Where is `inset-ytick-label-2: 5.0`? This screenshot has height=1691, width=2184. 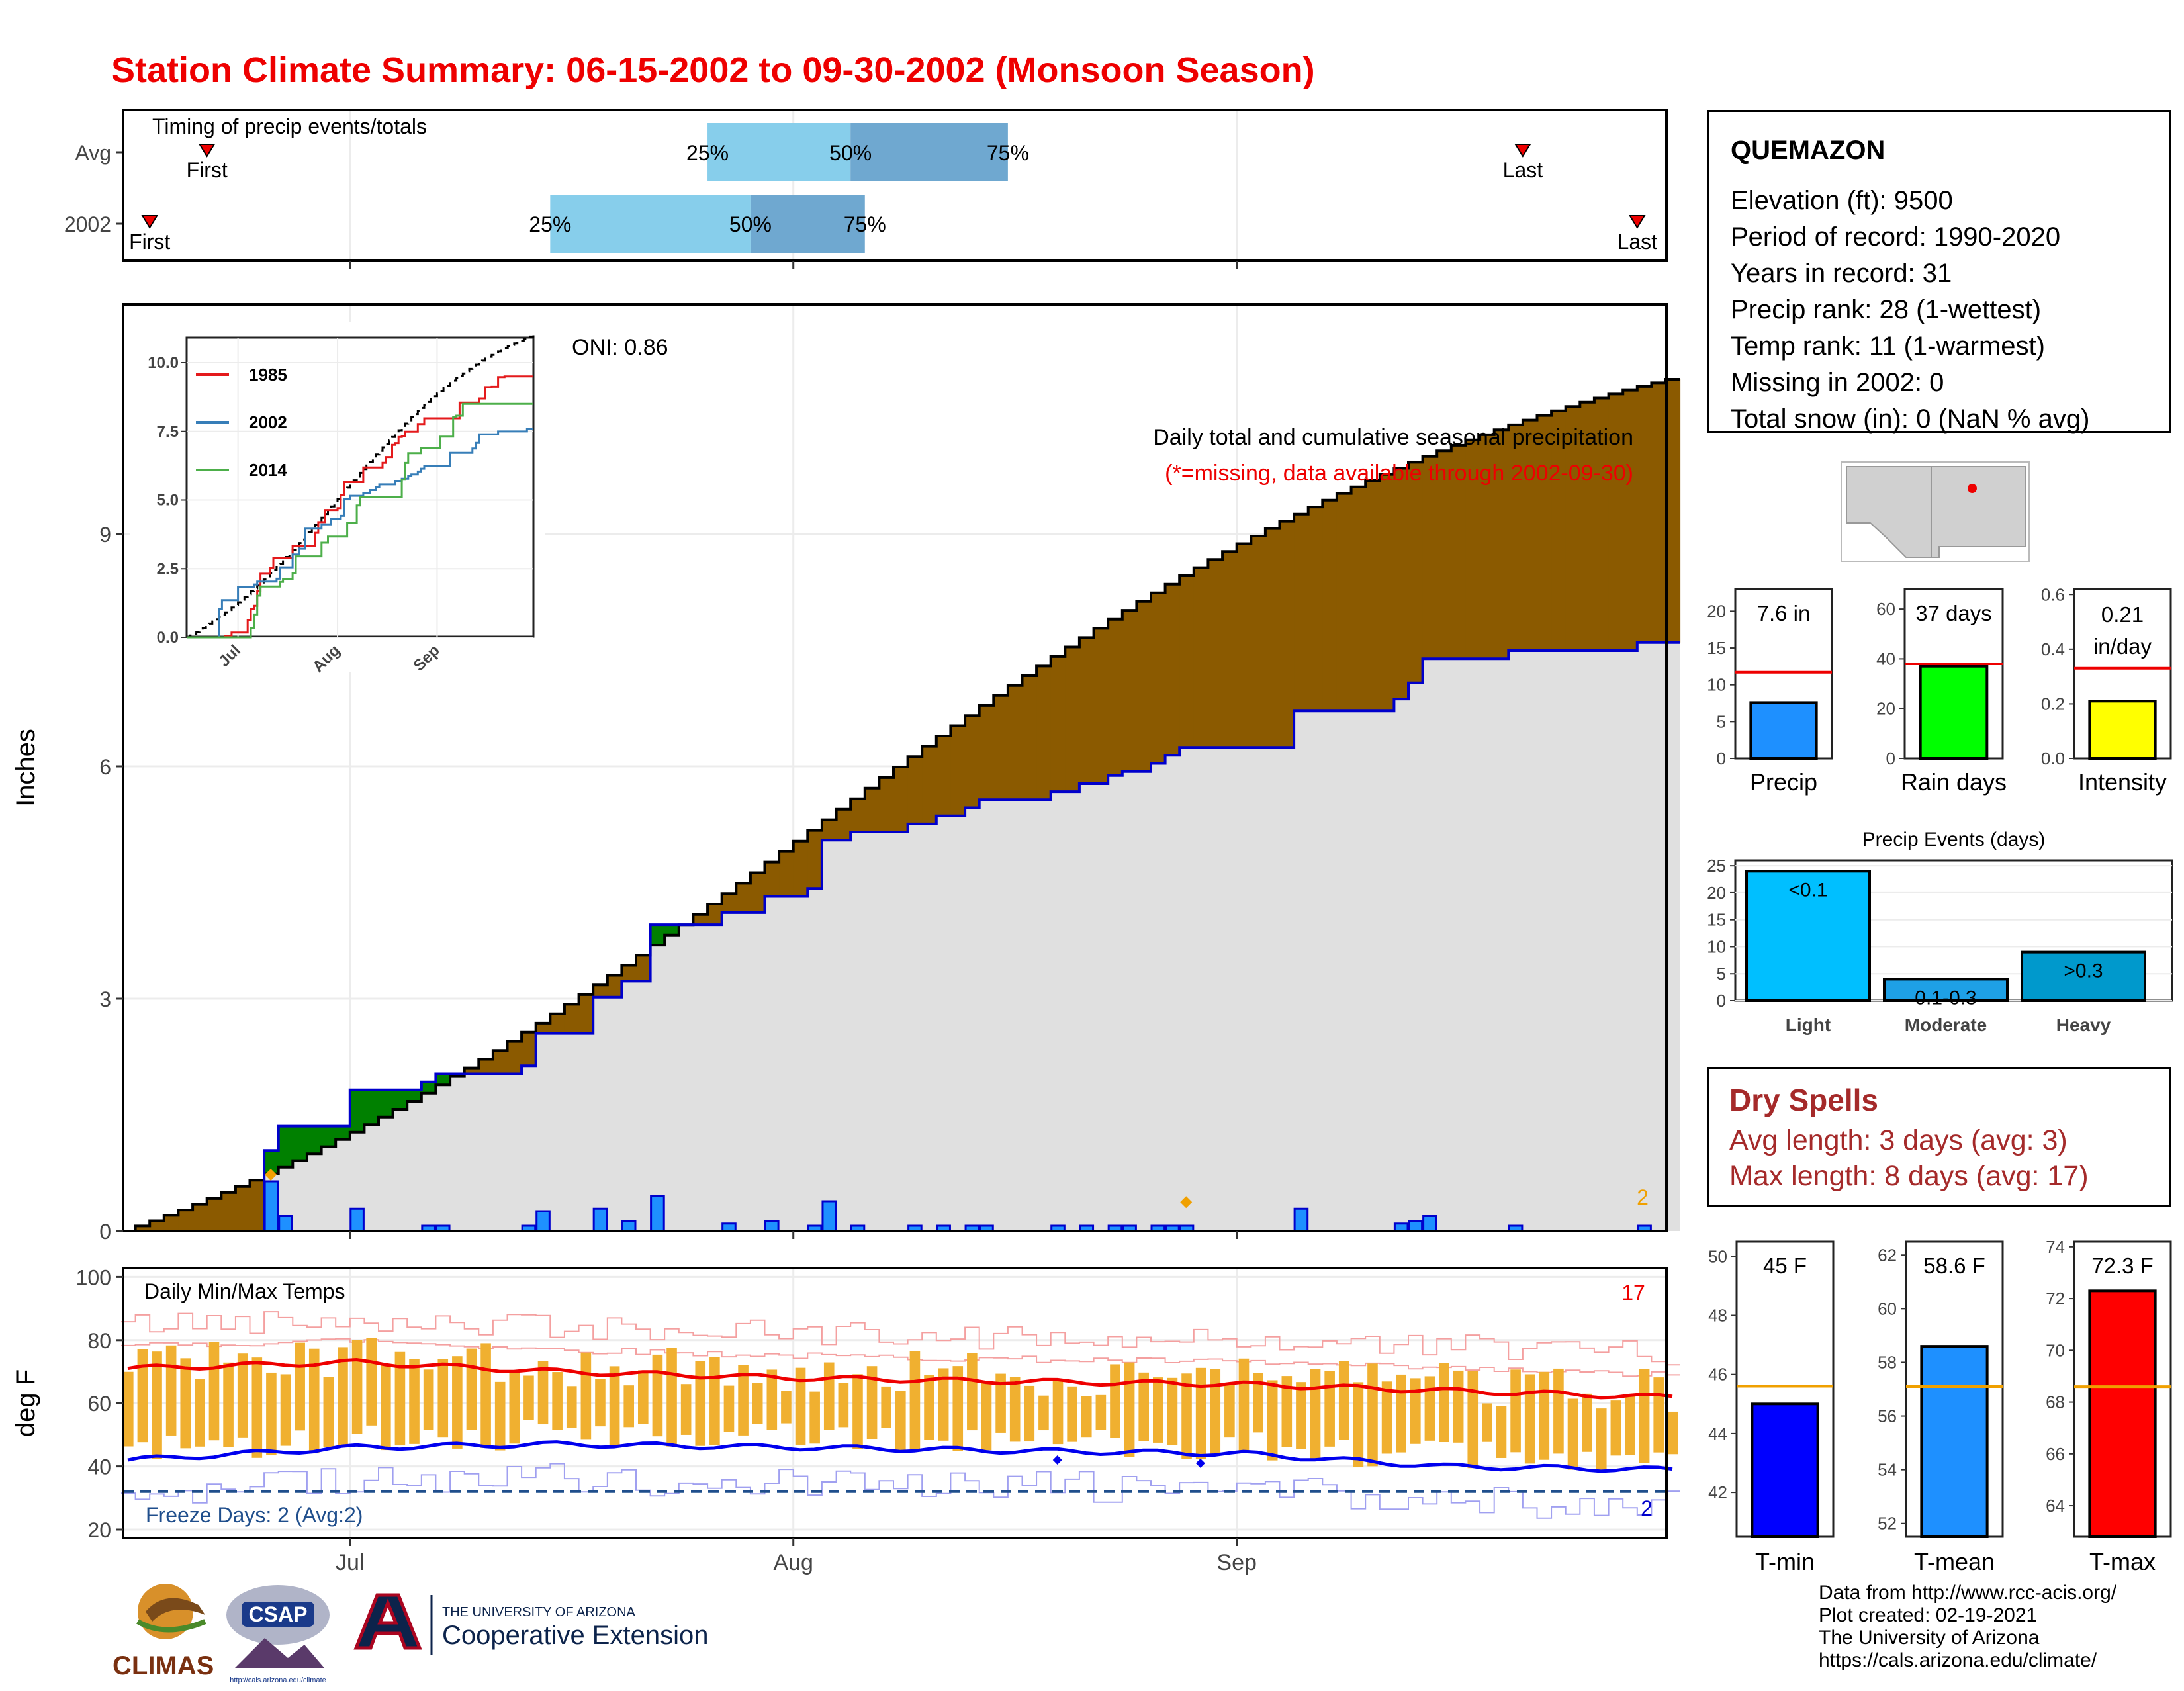
inset-ytick-label-2: 5.0 is located at coordinates (168, 501).